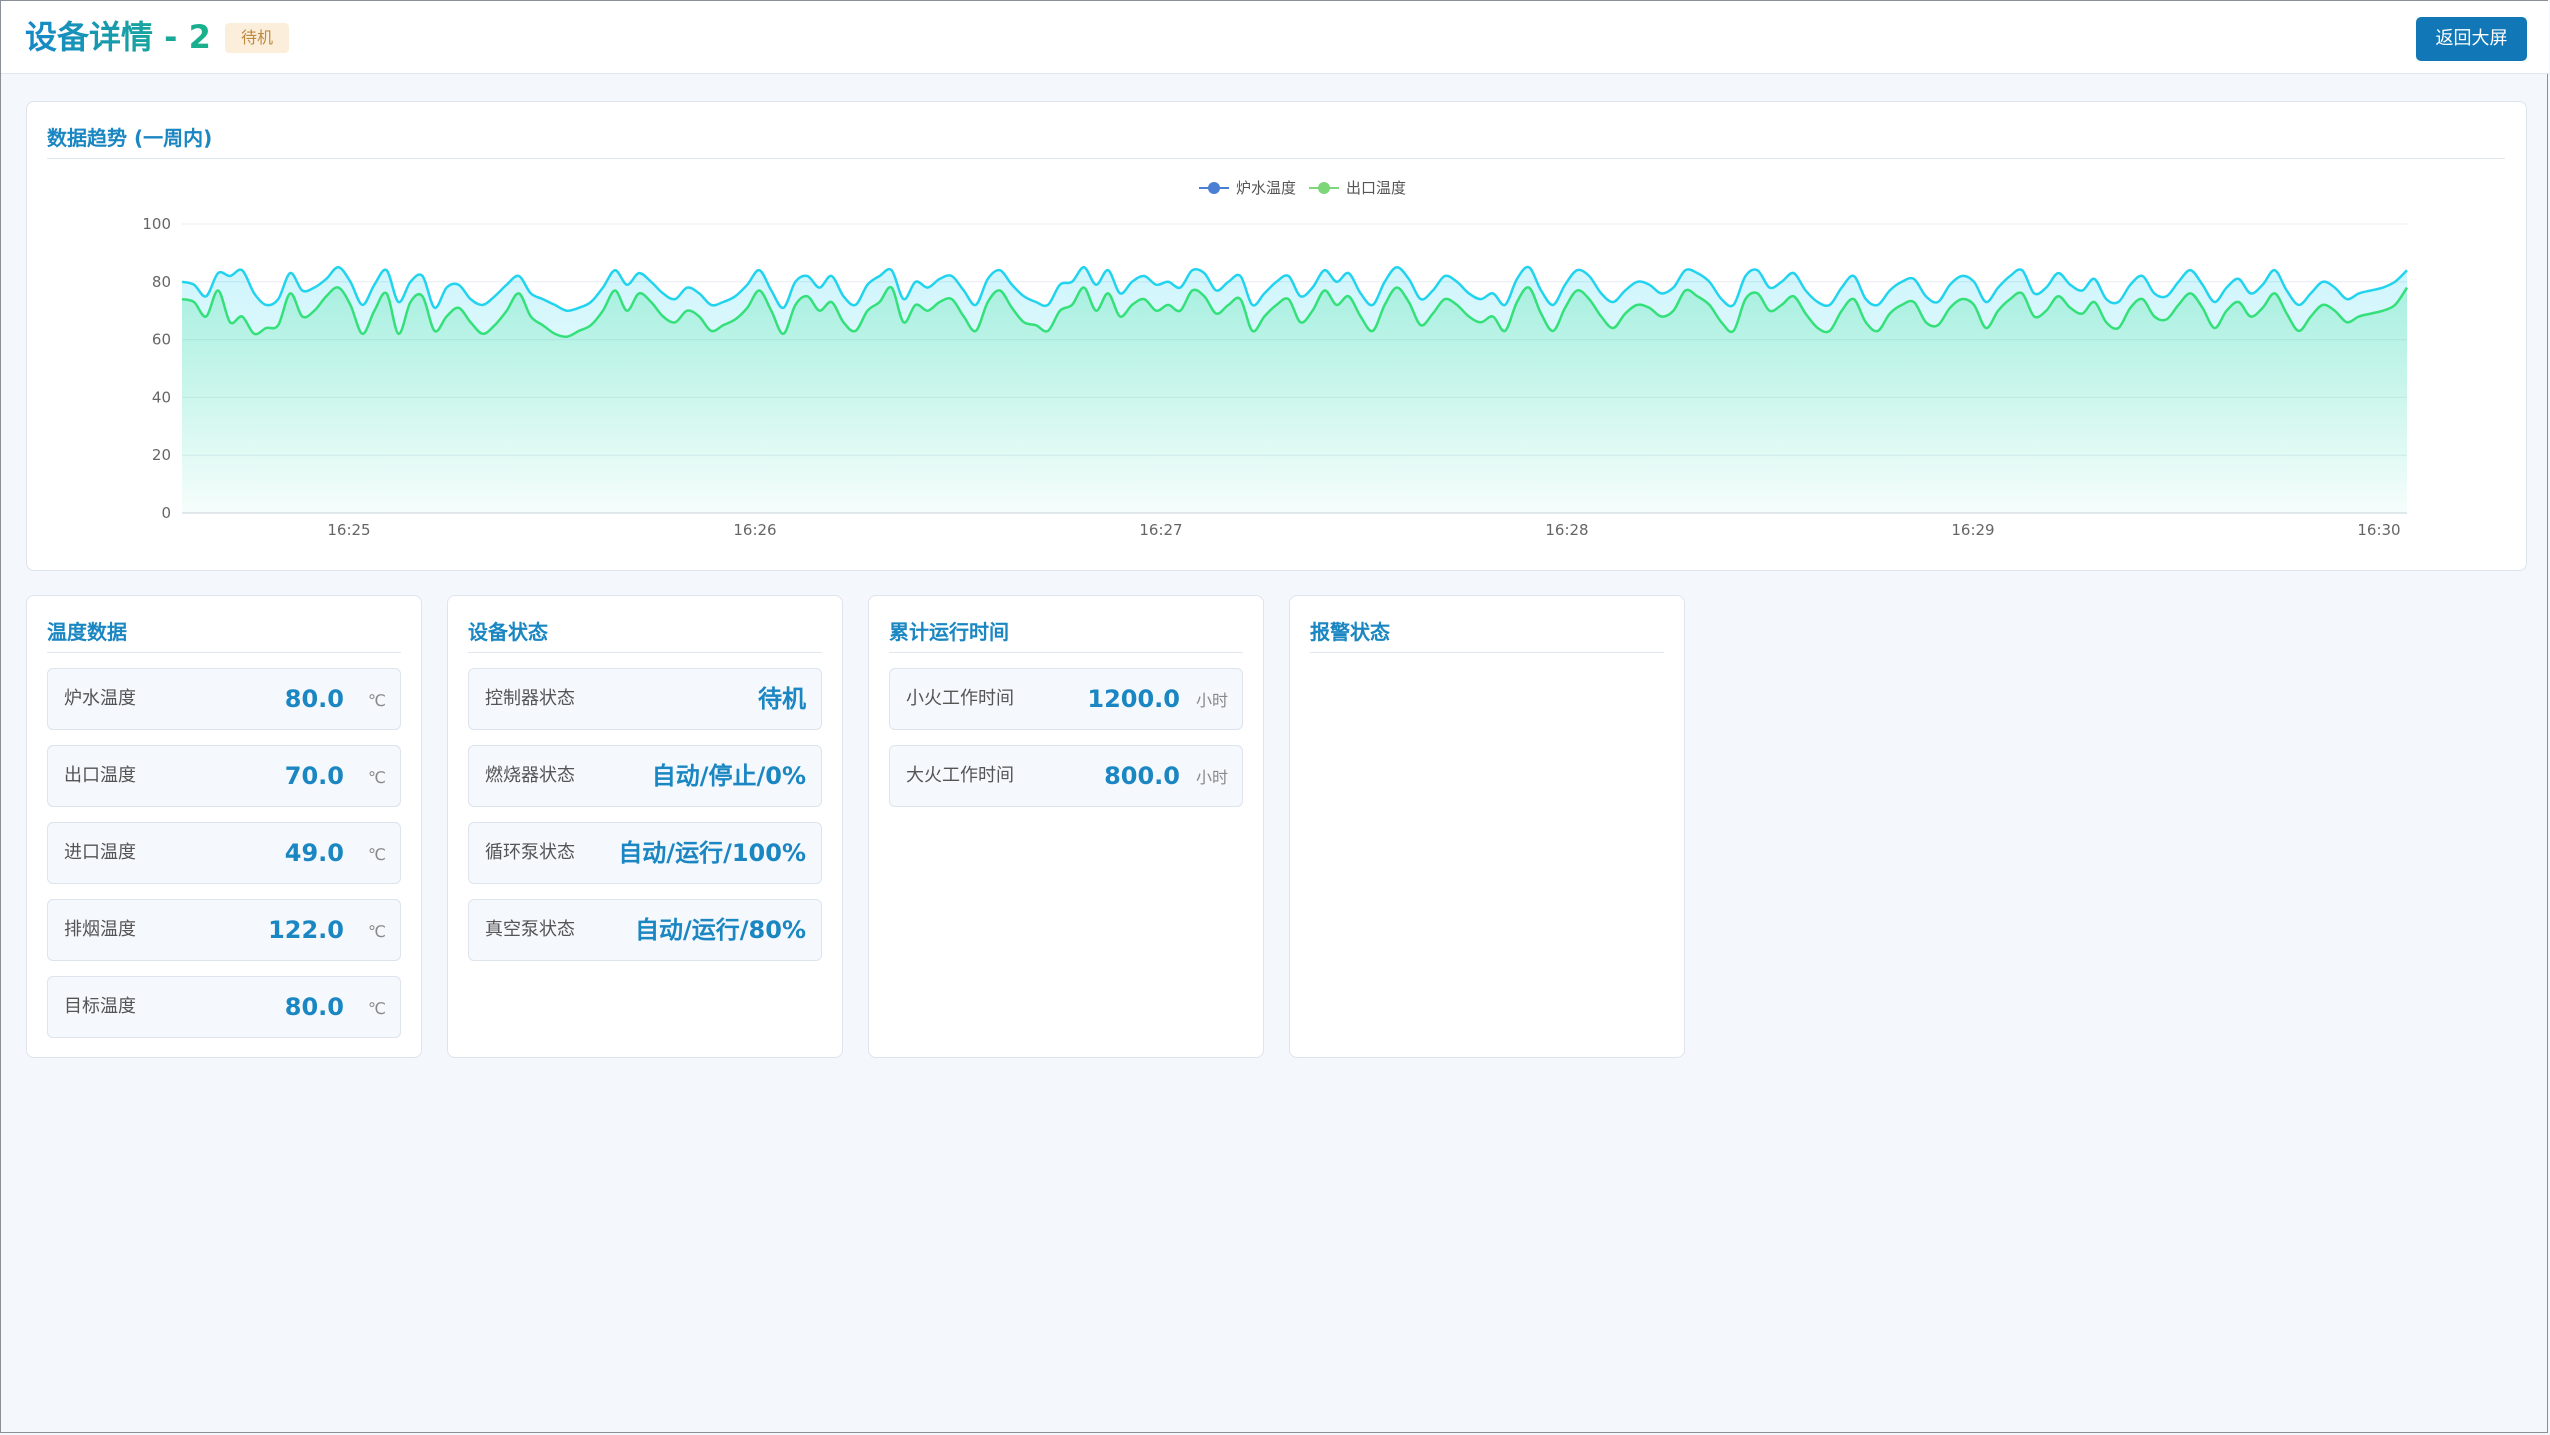  I want to click on row-value: 122.0, so click(306, 930).